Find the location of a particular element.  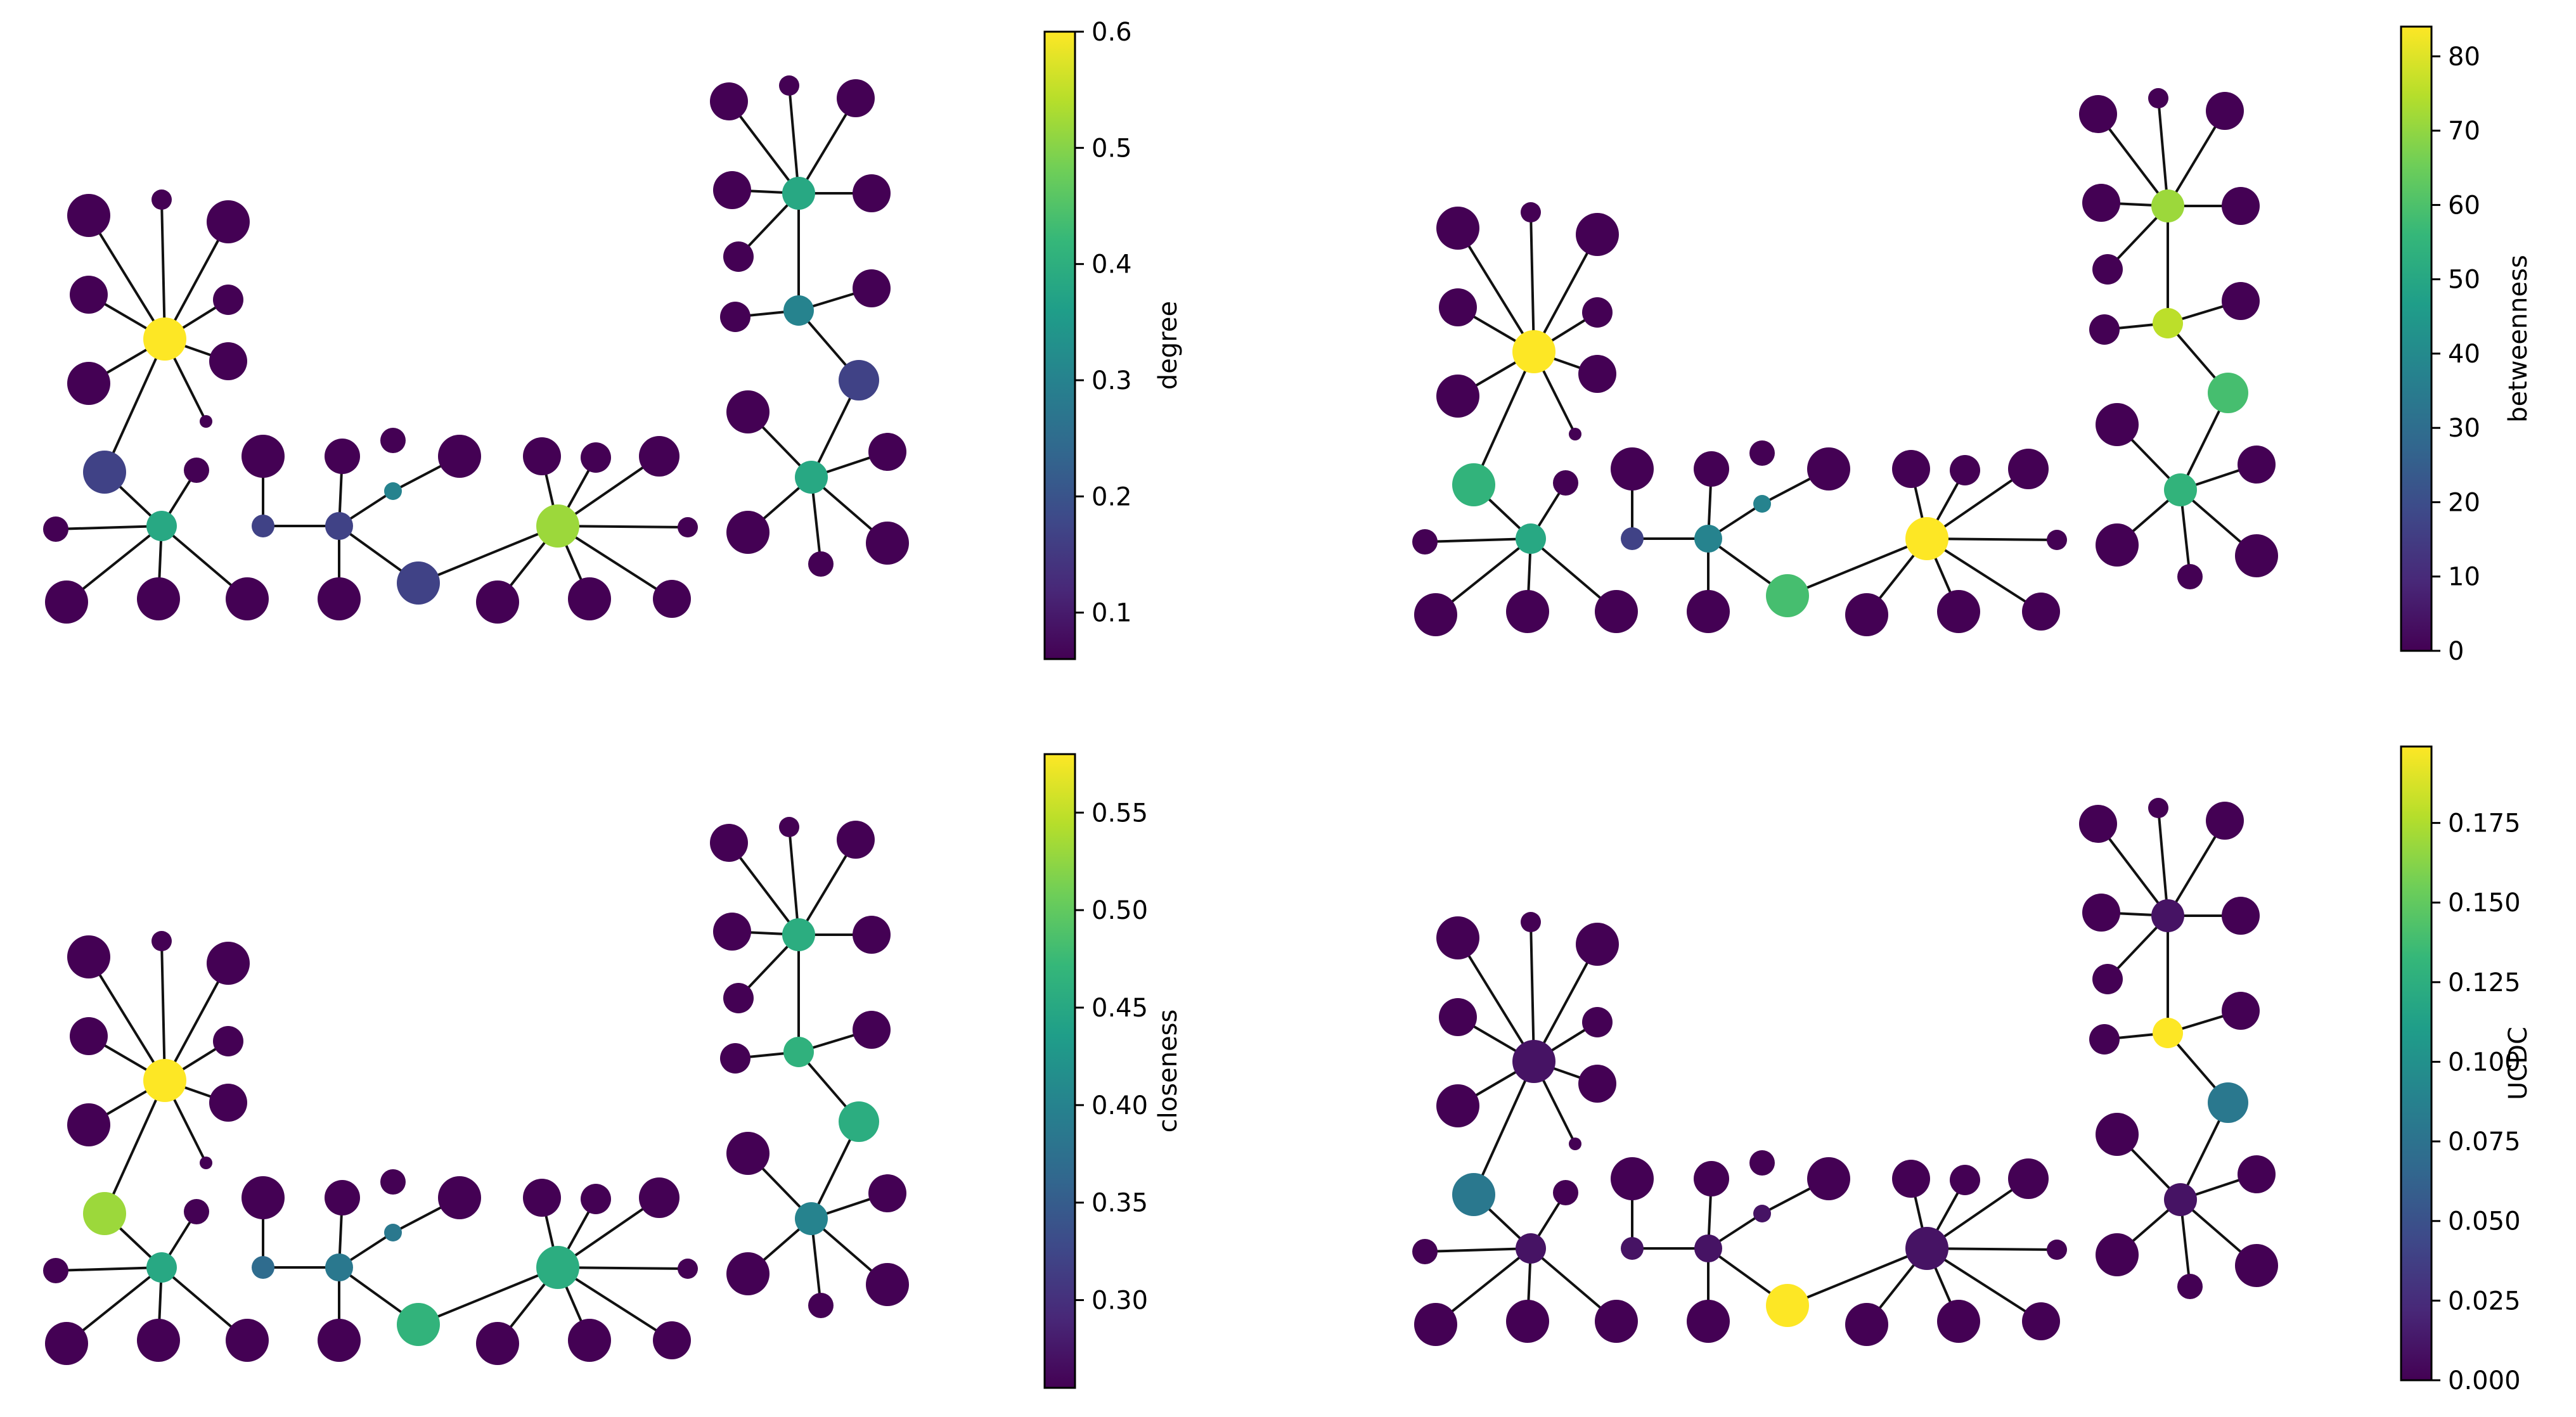

closeness-colorbar: 0.55 0.50 0.45 0.40 0.35 0.30 closeness is located at coordinates (1113, 1071).